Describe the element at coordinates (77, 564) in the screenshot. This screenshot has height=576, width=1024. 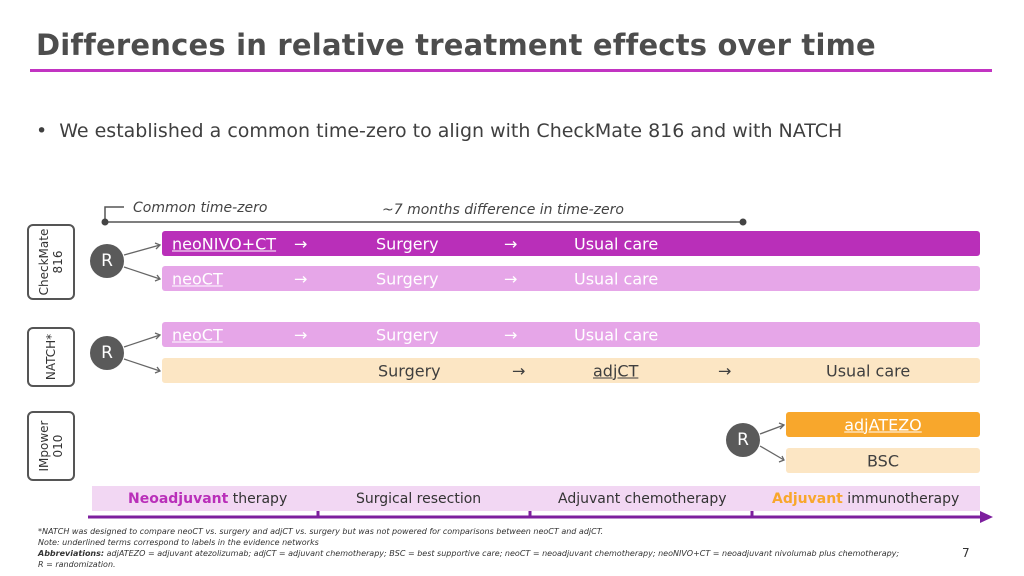
I see `footnote-randomization: R = randomization.` at that location.